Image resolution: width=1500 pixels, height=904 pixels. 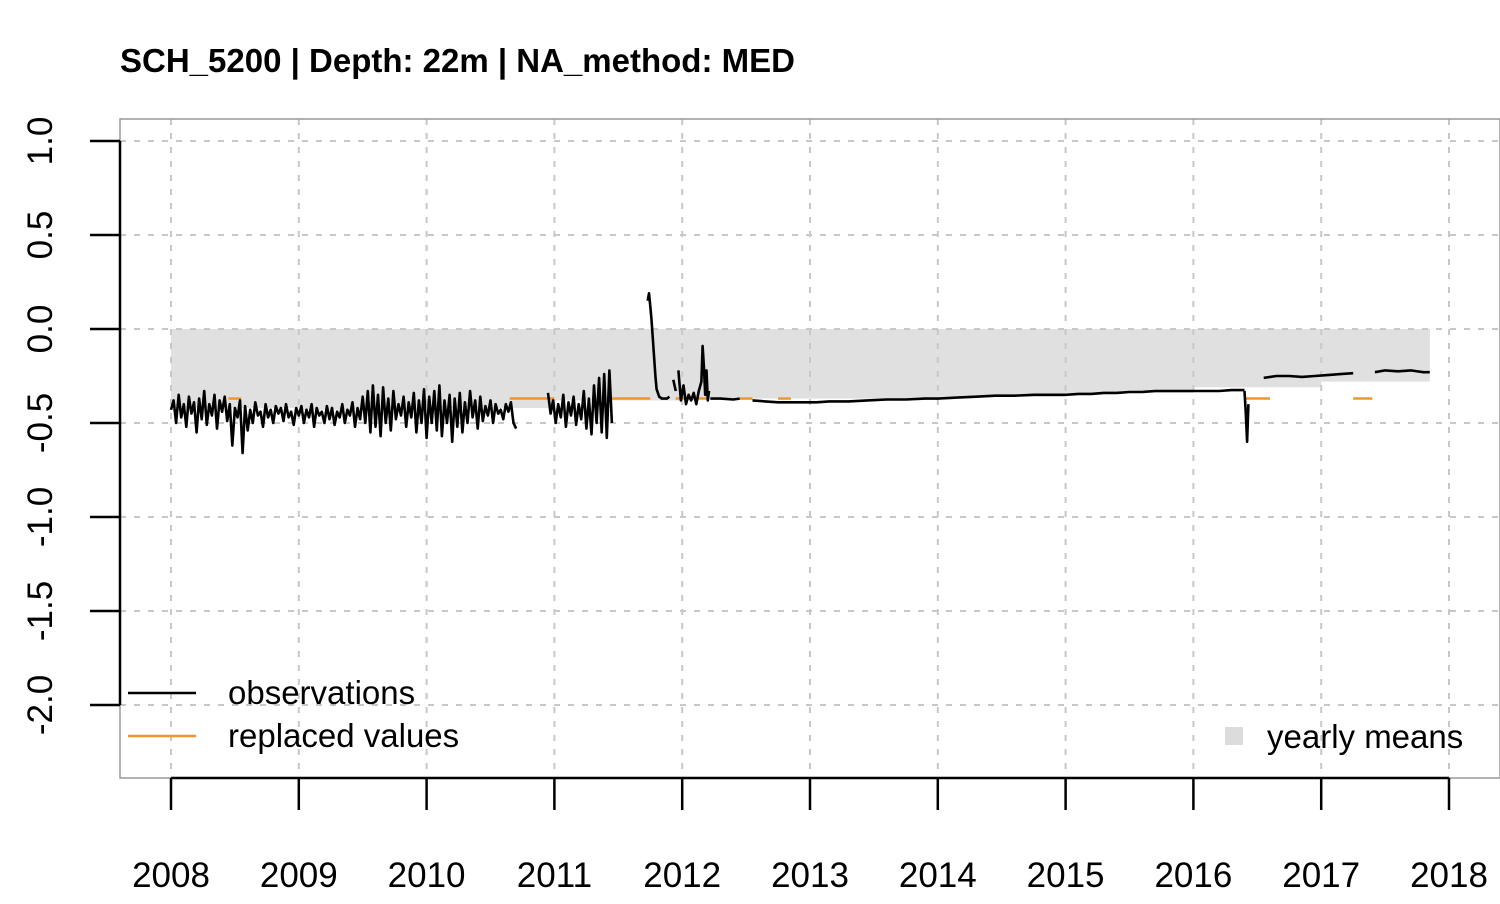 What do you see at coordinates (171, 875) in the screenshot?
I see `x-tick-label: 2008` at bounding box center [171, 875].